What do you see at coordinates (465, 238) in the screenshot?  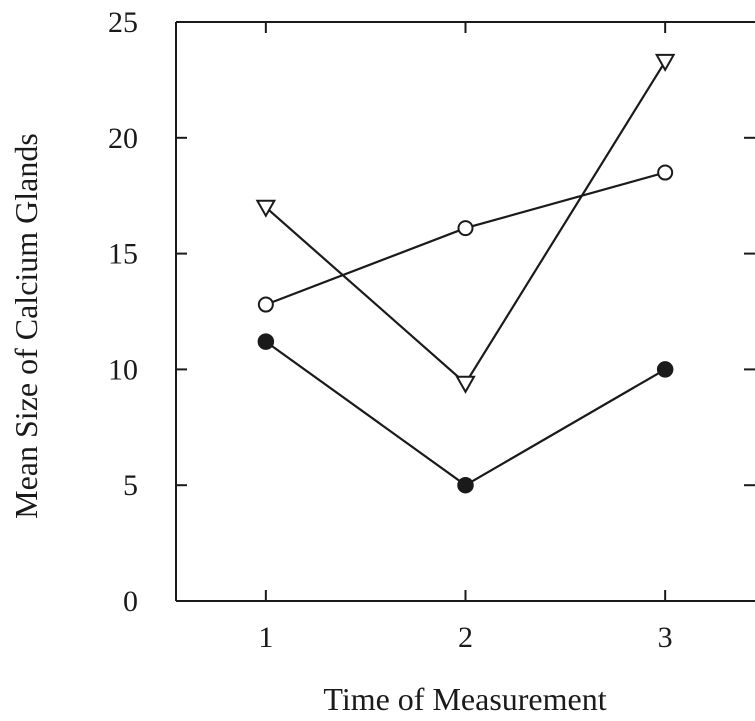 I see `series-line-open-circle` at bounding box center [465, 238].